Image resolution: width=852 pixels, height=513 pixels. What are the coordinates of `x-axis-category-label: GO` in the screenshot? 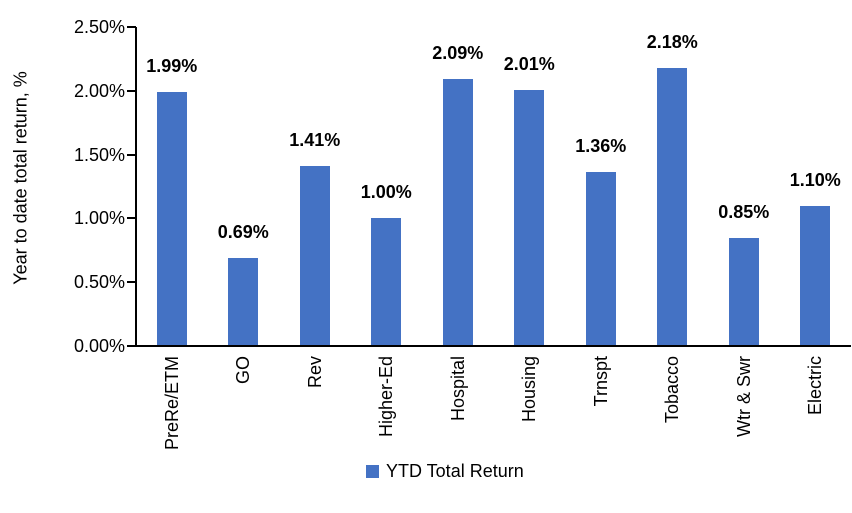 It's located at (243, 370).